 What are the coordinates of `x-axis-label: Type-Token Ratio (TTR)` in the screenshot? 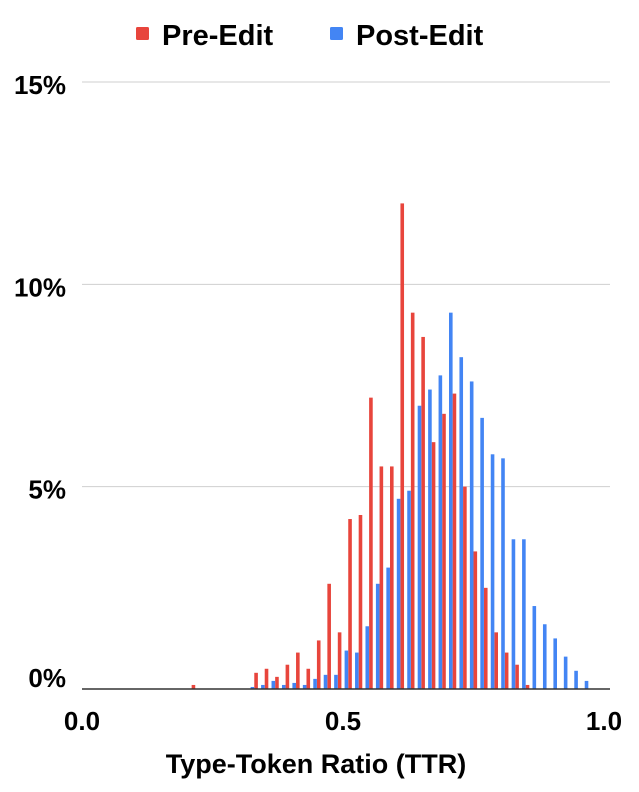 It's located at (316, 764).